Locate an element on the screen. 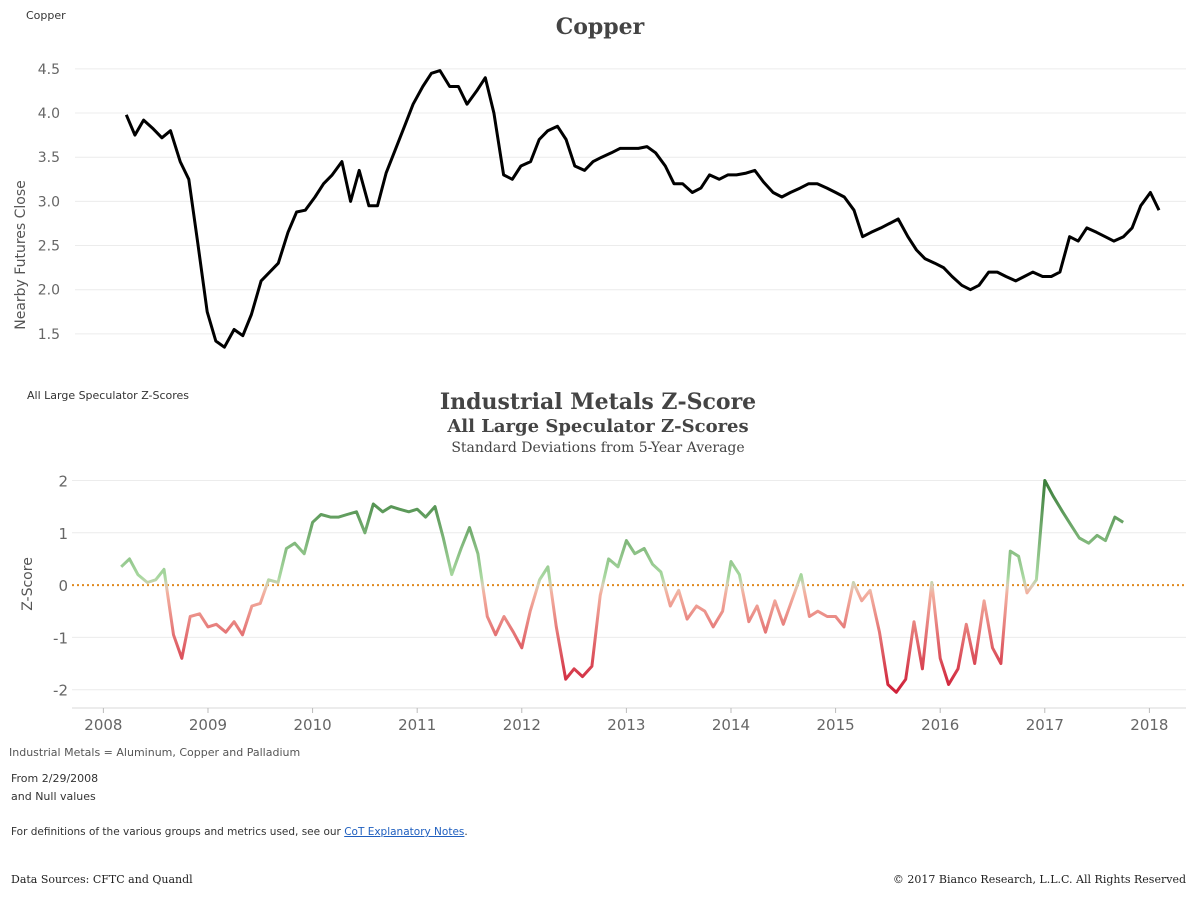 The width and height of the screenshot is (1200, 900). copper-y-tick-label: 2.0 is located at coordinates (49, 291).